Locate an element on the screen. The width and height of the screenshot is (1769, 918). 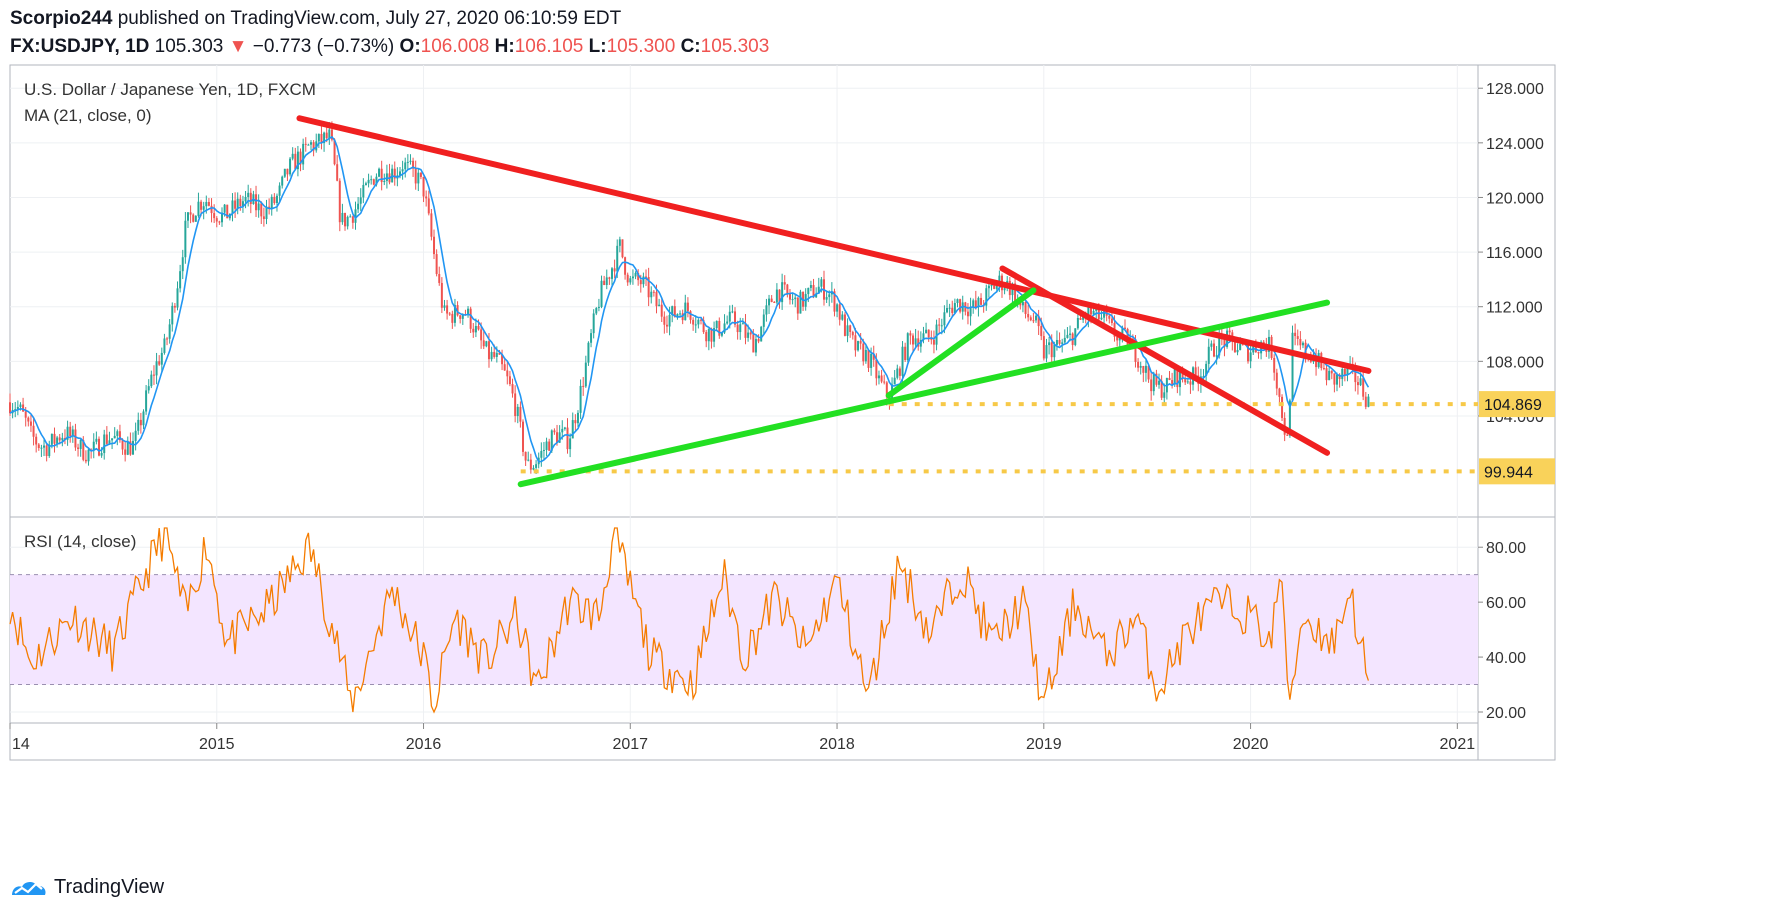
red-trendline is located at coordinates (1165, 360).